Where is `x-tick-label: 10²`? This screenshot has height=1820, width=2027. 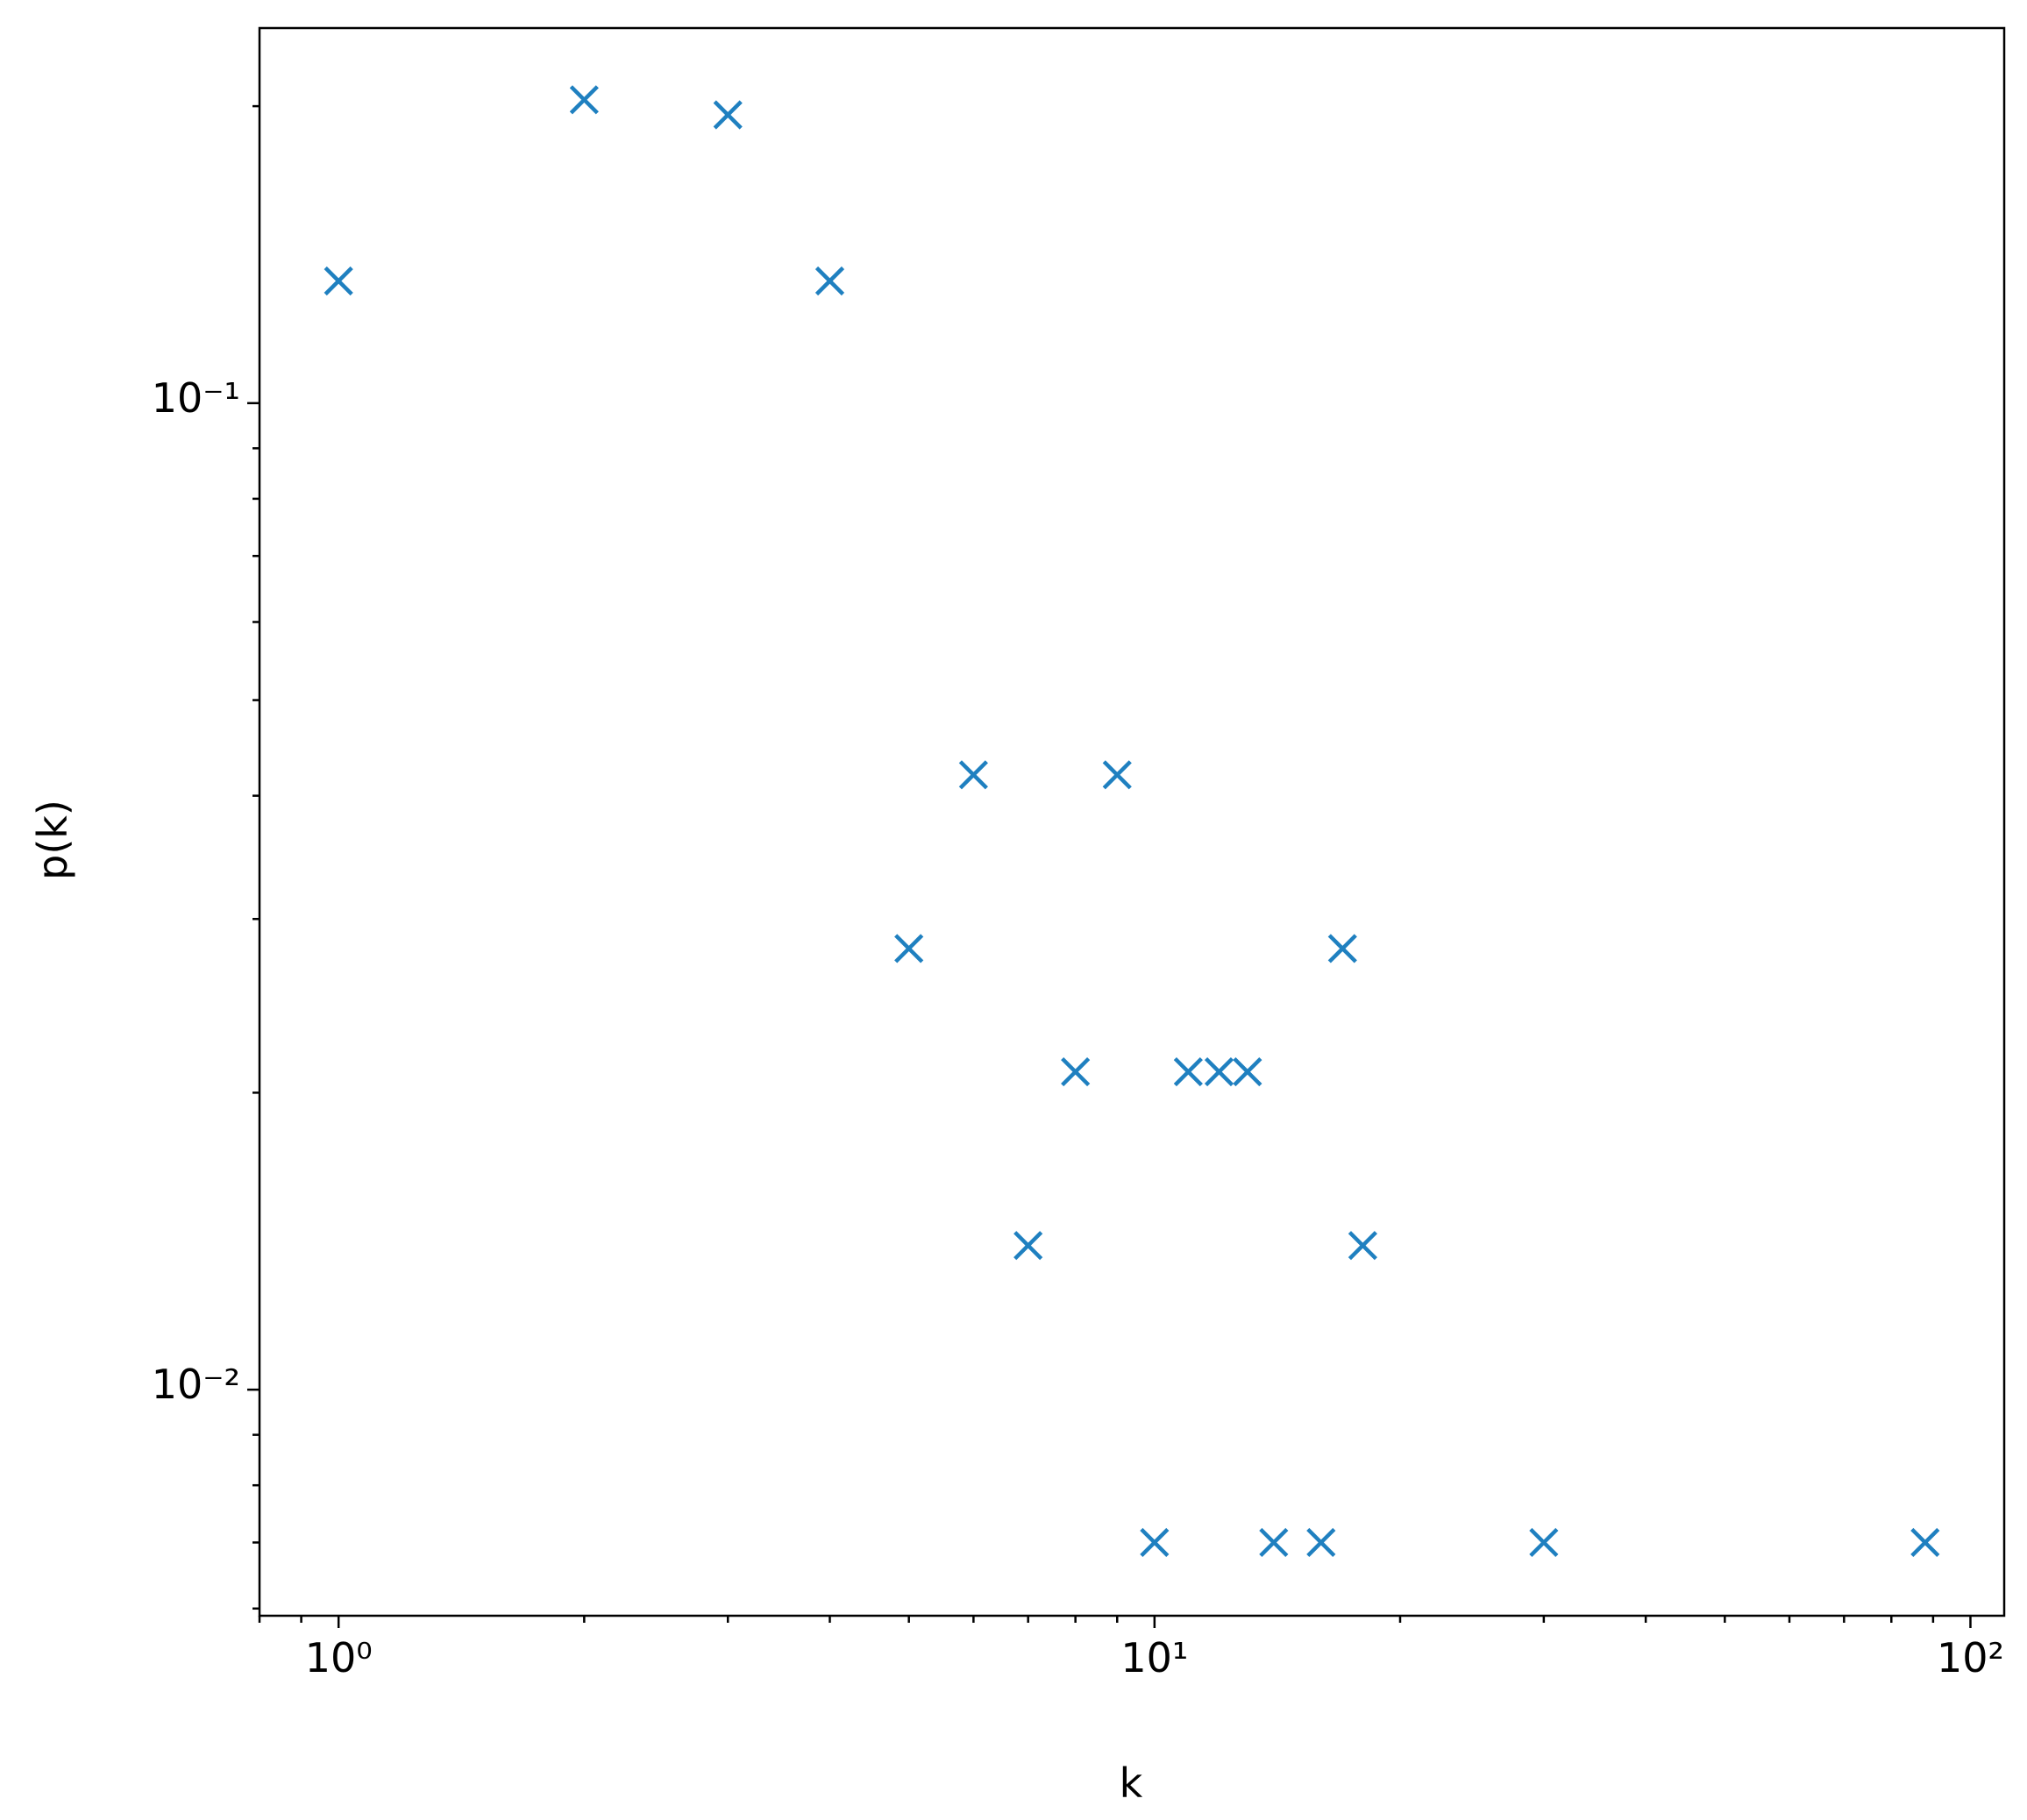
x-tick-label: 10² is located at coordinates (1971, 1657).